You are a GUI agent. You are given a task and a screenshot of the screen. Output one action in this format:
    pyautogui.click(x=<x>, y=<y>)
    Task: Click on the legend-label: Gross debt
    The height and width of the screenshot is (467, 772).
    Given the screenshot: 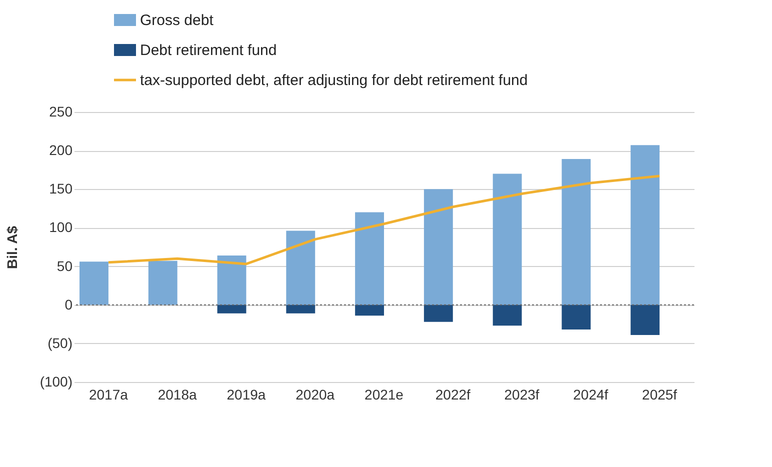 What is the action you would take?
    pyautogui.click(x=177, y=20)
    